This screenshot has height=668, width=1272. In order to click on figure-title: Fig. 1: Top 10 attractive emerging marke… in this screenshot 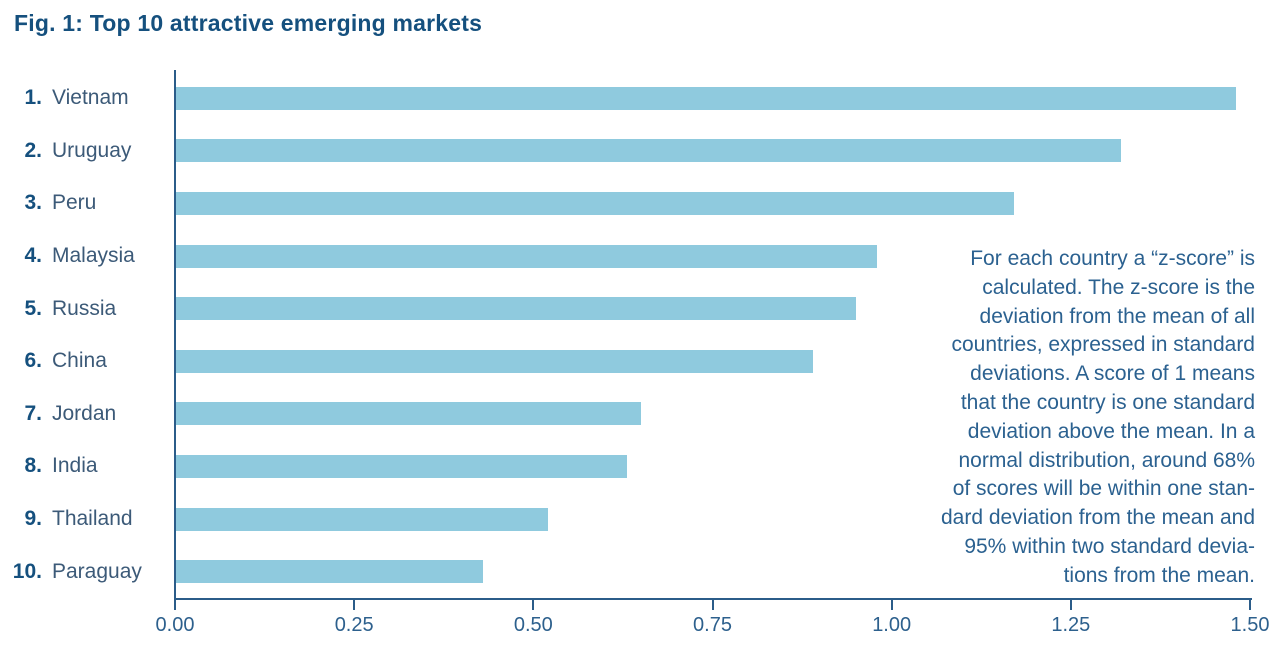, I will do `click(248, 23)`.